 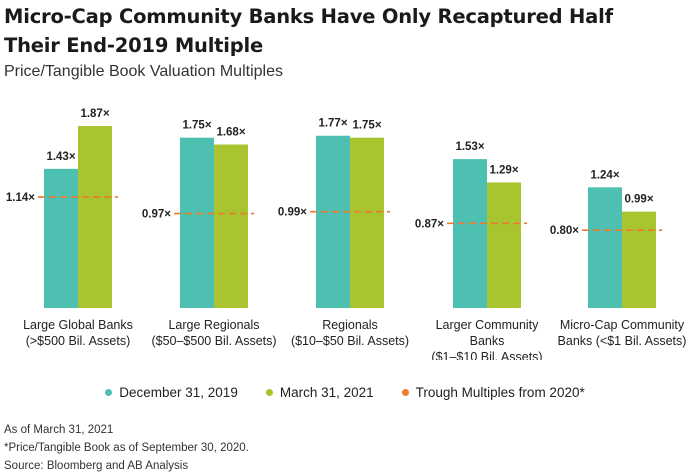 What do you see at coordinates (292, 213) in the screenshot?
I see `trough-label-2: 0.99×` at bounding box center [292, 213].